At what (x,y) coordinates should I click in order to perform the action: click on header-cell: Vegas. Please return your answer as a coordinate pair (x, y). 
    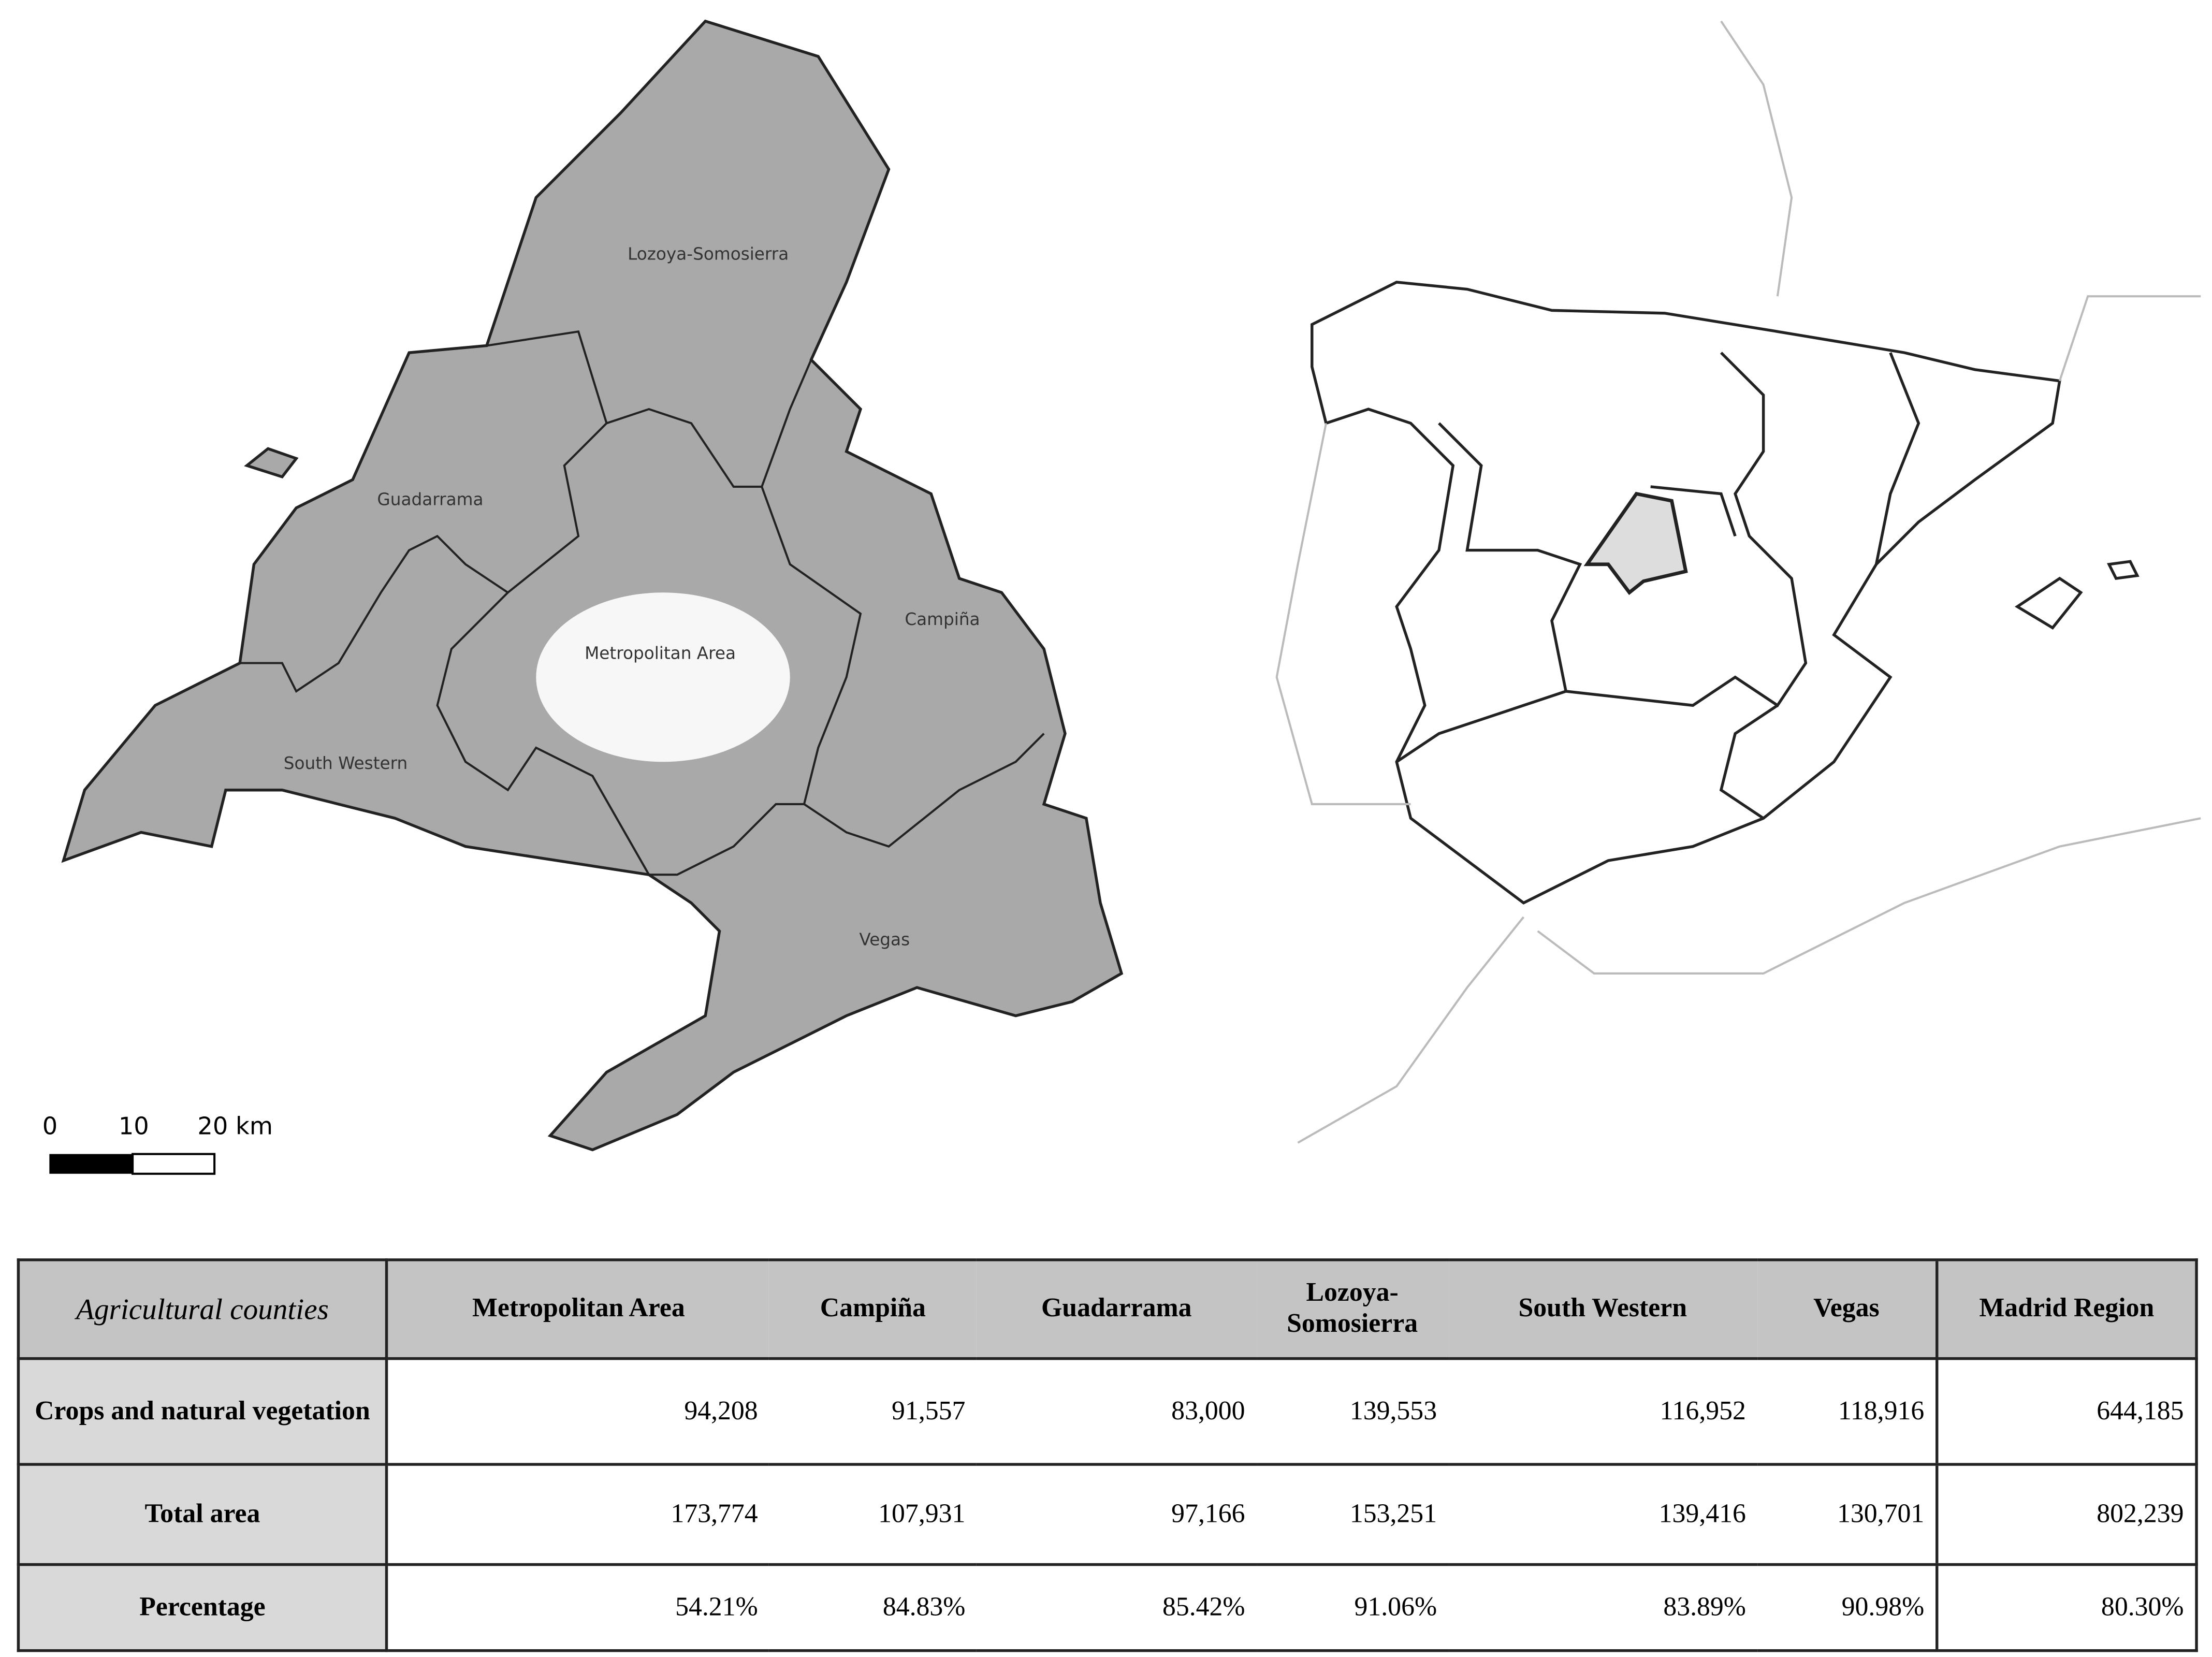
    Looking at the image, I should click on (1847, 1309).